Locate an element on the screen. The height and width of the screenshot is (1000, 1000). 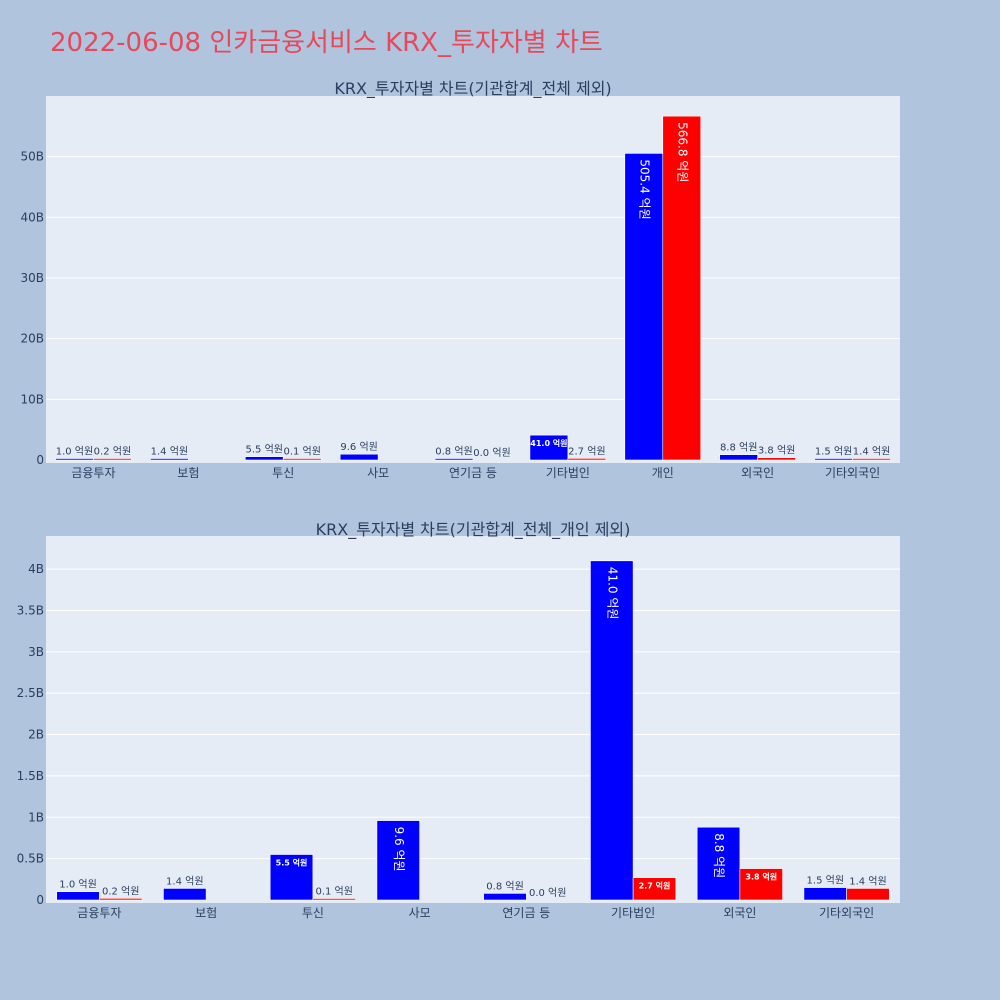
y-tick-label: 4B is located at coordinates (36, 569).